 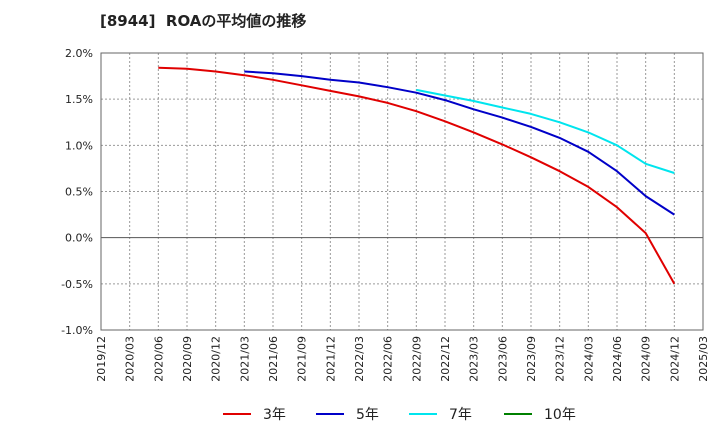 What do you see at coordinates (646, 359) in the screenshot?
I see `x-tick-label: 2024/09` at bounding box center [646, 359].